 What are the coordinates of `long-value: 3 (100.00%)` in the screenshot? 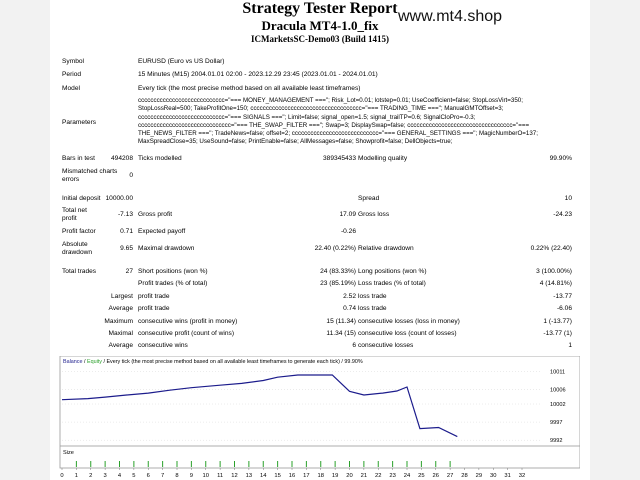 It's located at (554, 271).